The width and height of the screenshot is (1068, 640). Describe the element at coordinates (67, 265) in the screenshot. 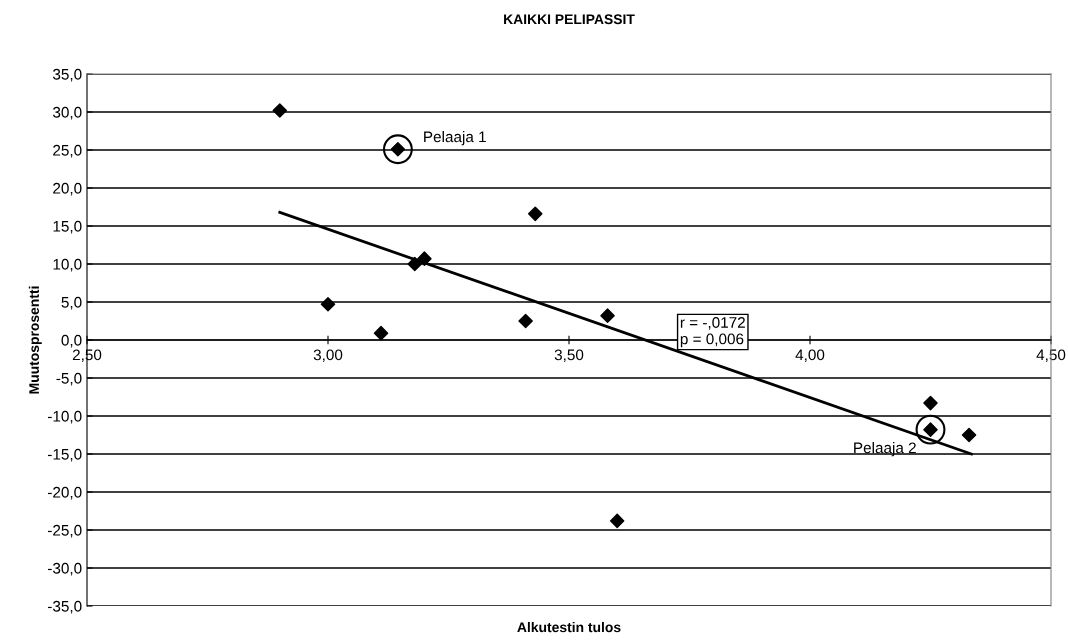

I see `y-tick-label: 10,0` at that location.